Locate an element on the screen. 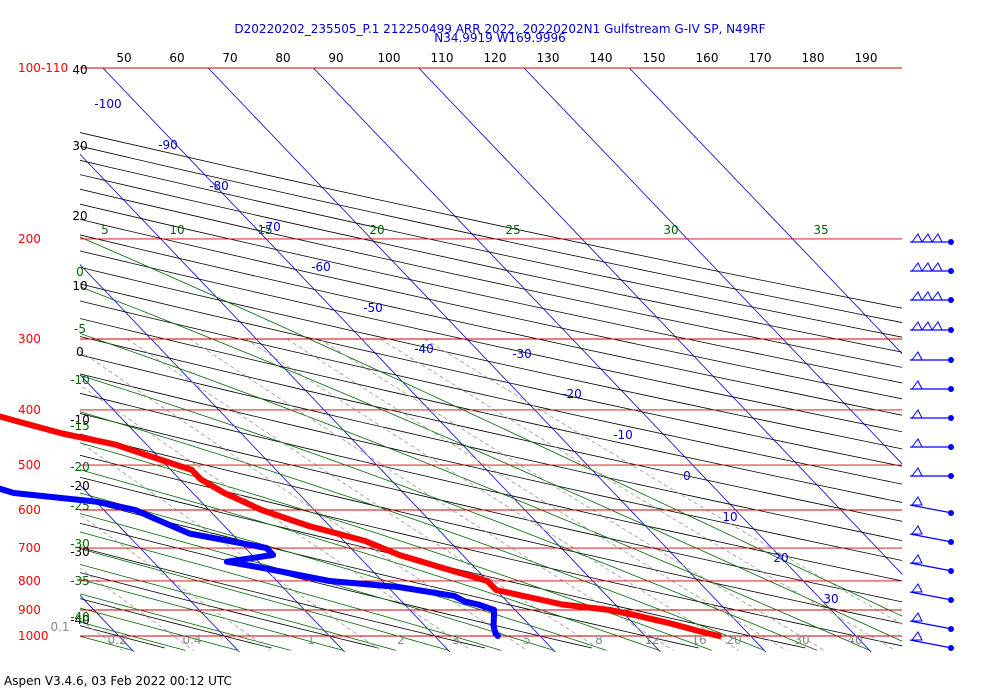 Image resolution: width=1000 pixels, height=700 pixels. isotherm-label: -20 is located at coordinates (572, 394).